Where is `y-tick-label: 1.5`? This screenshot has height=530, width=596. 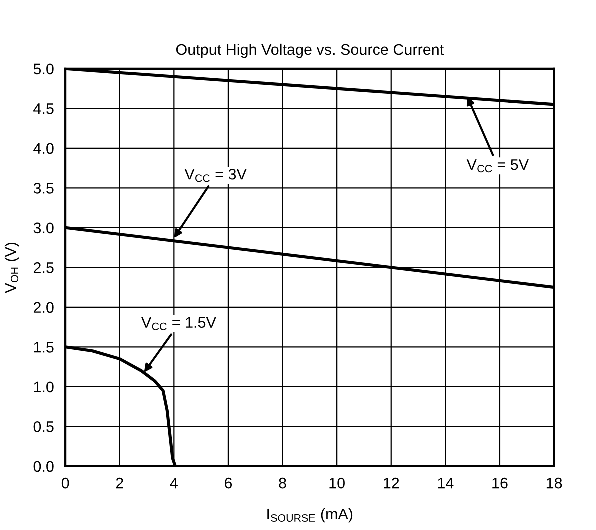 y-tick-label: 1.5 is located at coordinates (44, 347).